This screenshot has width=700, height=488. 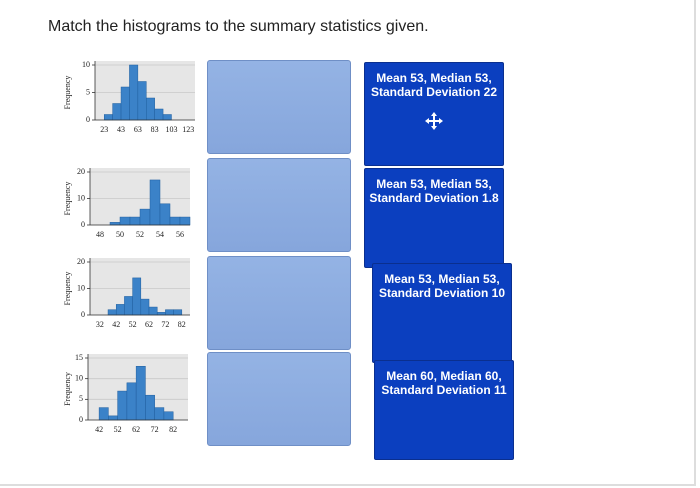 What do you see at coordinates (171, 129) in the screenshot?
I see `x-tick-label: 103` at bounding box center [171, 129].